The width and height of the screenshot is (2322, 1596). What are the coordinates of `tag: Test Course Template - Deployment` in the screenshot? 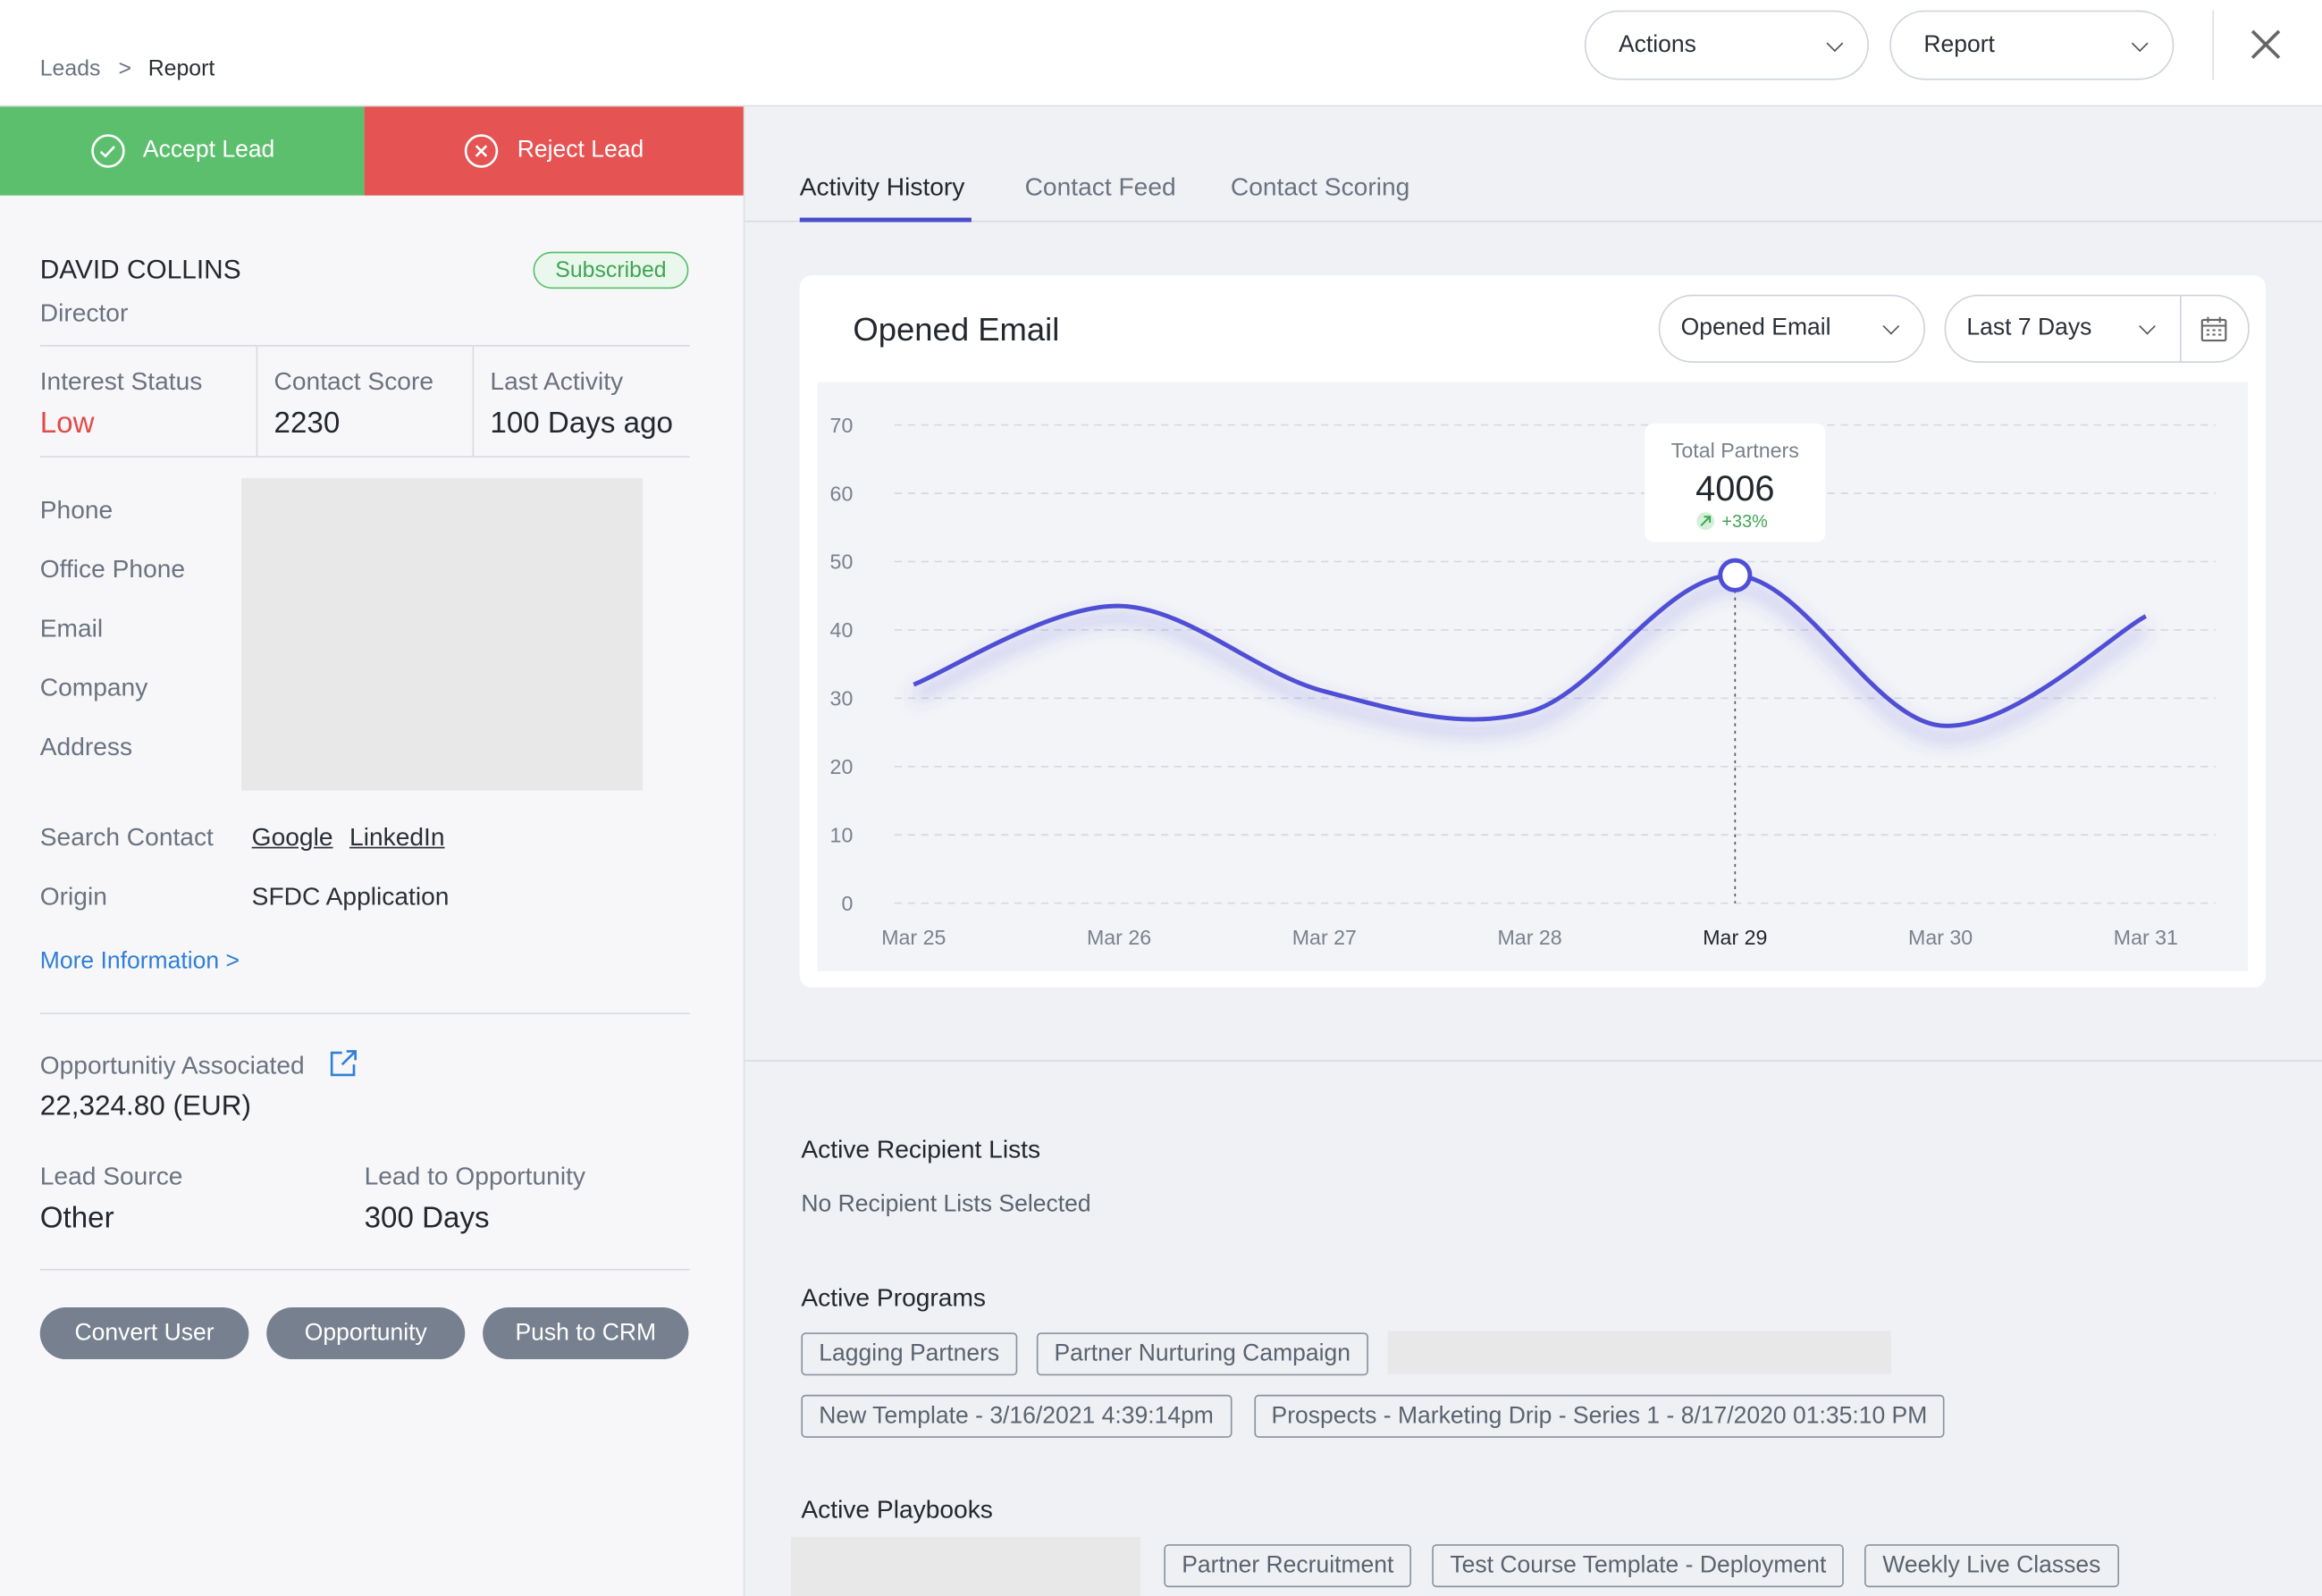 It's located at (1639, 1566).